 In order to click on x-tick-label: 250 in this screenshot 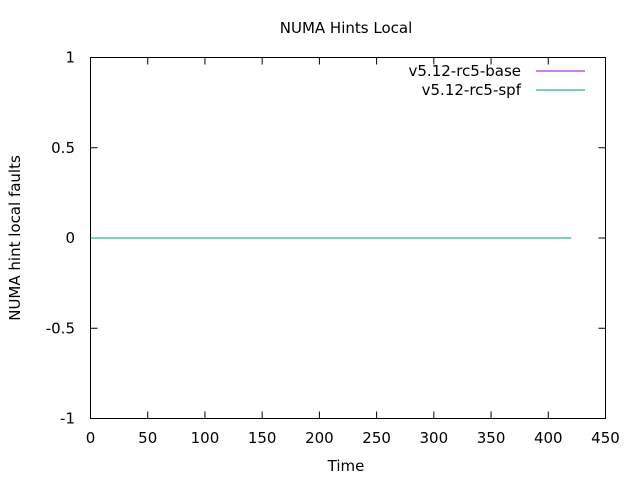, I will do `click(376, 438)`.